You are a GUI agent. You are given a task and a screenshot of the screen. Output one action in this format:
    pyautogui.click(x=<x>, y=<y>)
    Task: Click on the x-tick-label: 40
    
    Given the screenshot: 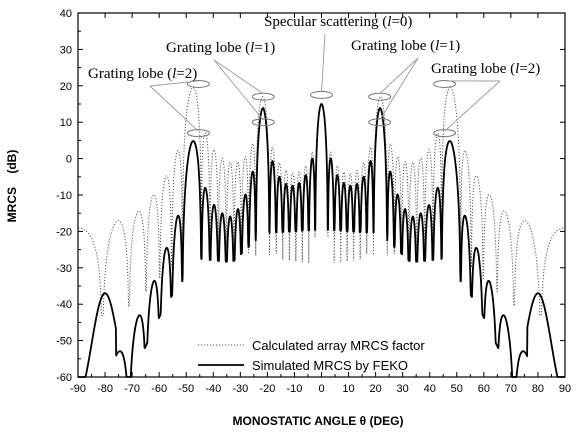 What is the action you would take?
    pyautogui.click(x=430, y=389)
    